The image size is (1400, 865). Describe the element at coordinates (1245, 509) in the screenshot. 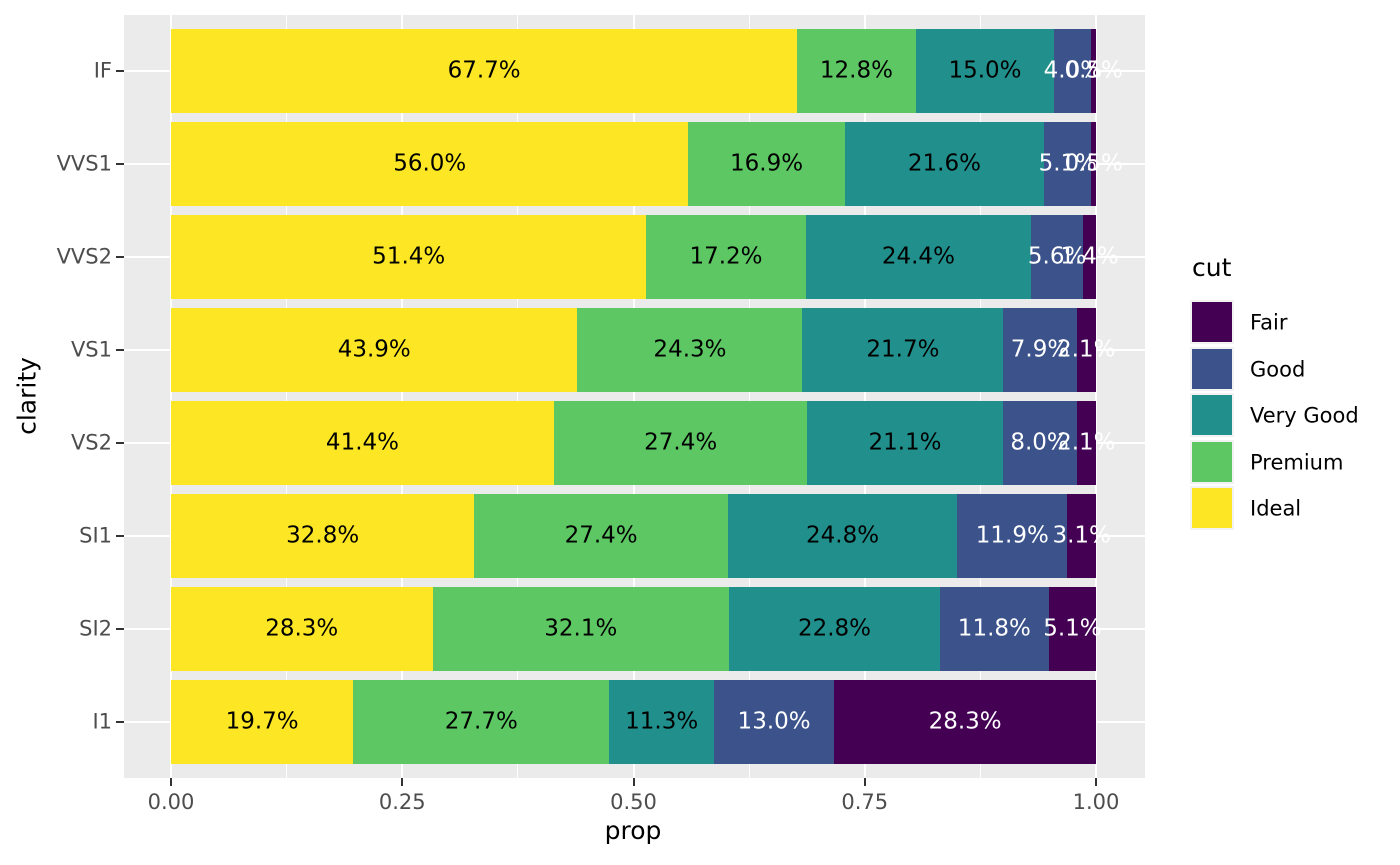

I see `legend-entry-ideal: Ideal` at that location.